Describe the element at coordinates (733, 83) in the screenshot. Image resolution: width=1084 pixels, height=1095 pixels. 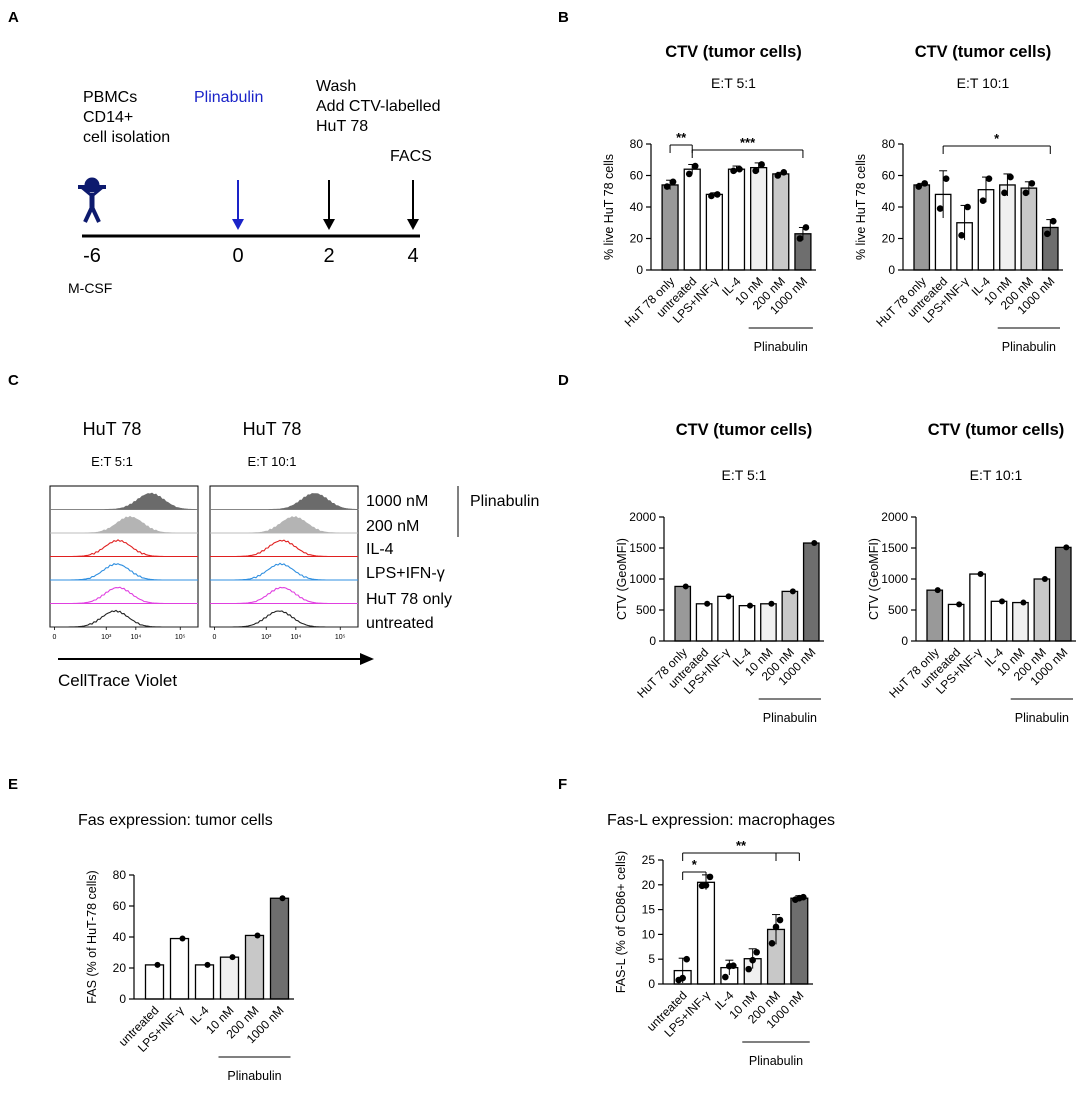
I see `chart-subtitle: E:T 5:1` at that location.